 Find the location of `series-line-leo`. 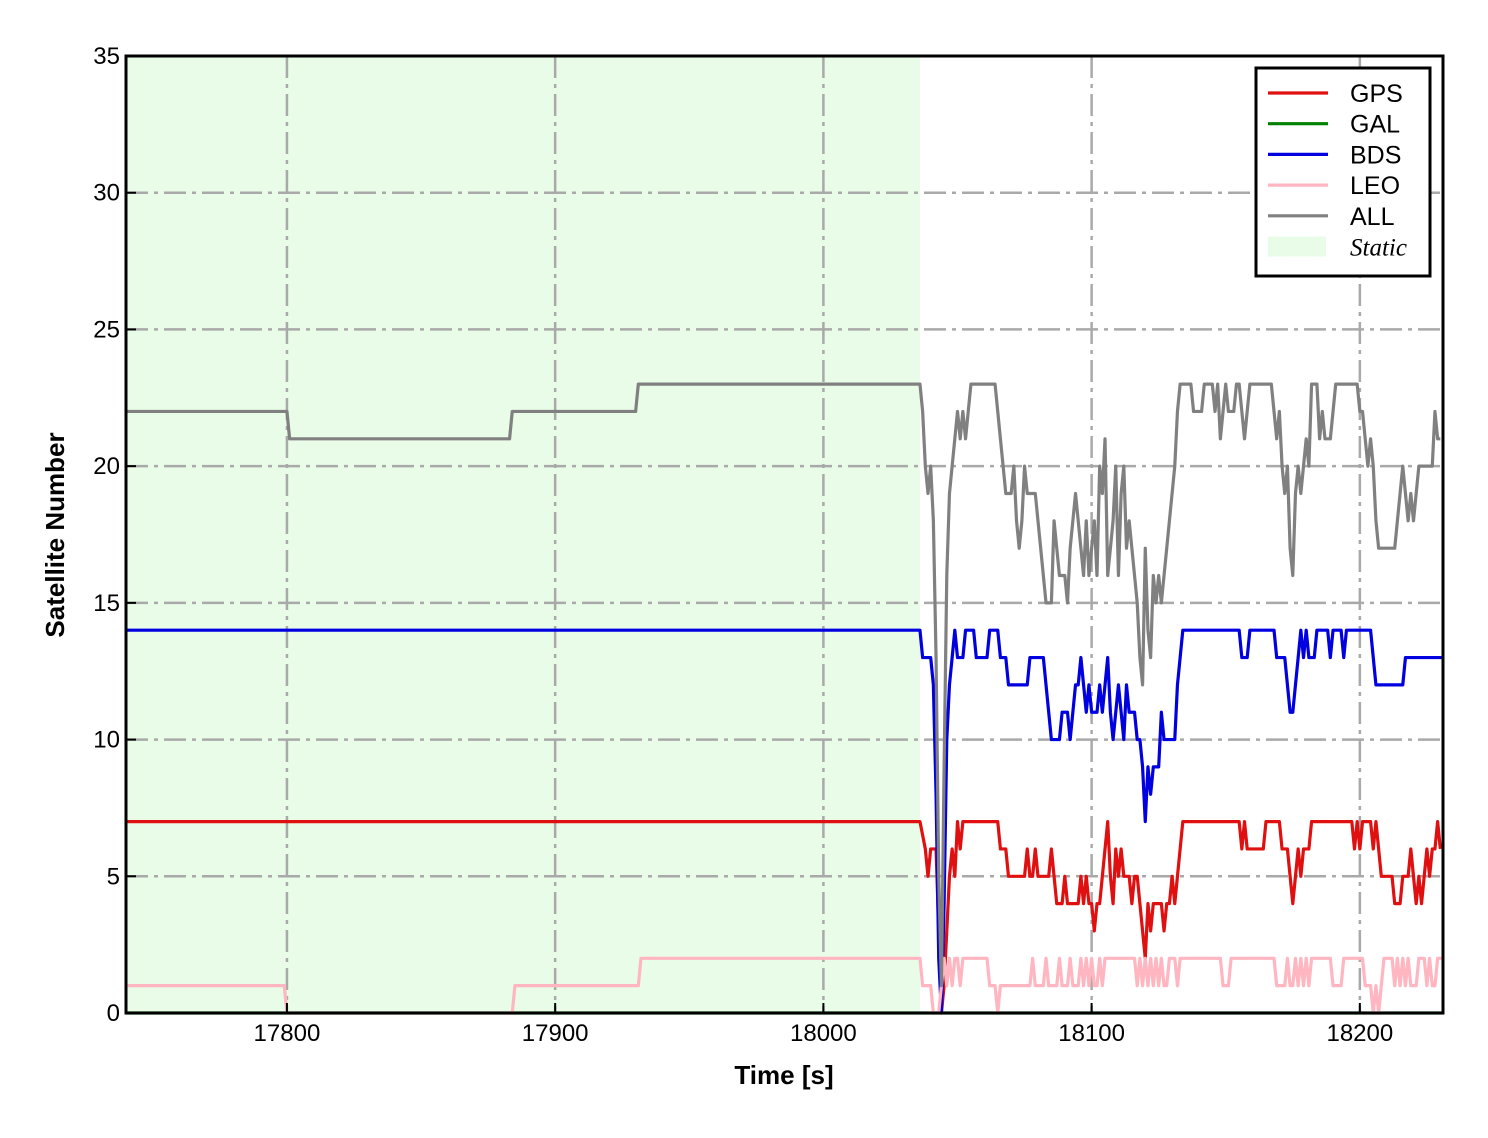

series-line-leo is located at coordinates (784, 985).